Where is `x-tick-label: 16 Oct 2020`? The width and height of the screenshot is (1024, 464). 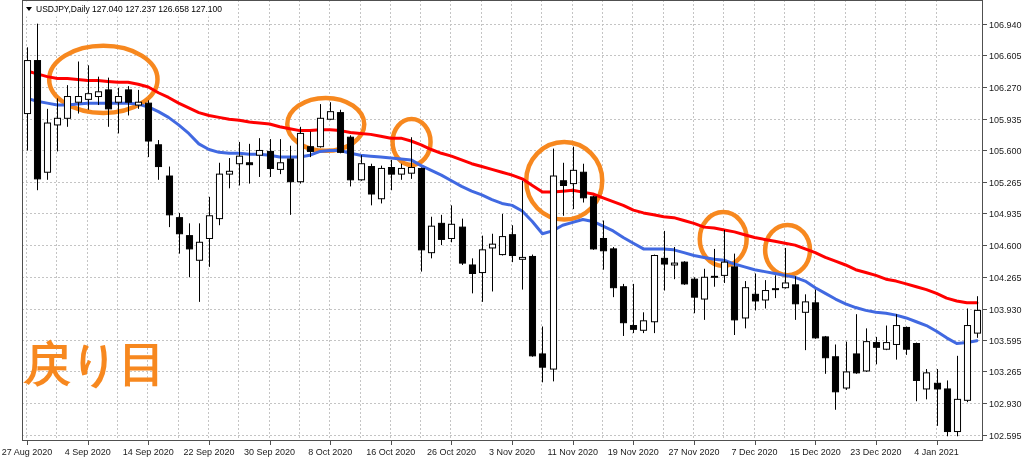 x-tick-label: 16 Oct 2020 is located at coordinates (391, 452).